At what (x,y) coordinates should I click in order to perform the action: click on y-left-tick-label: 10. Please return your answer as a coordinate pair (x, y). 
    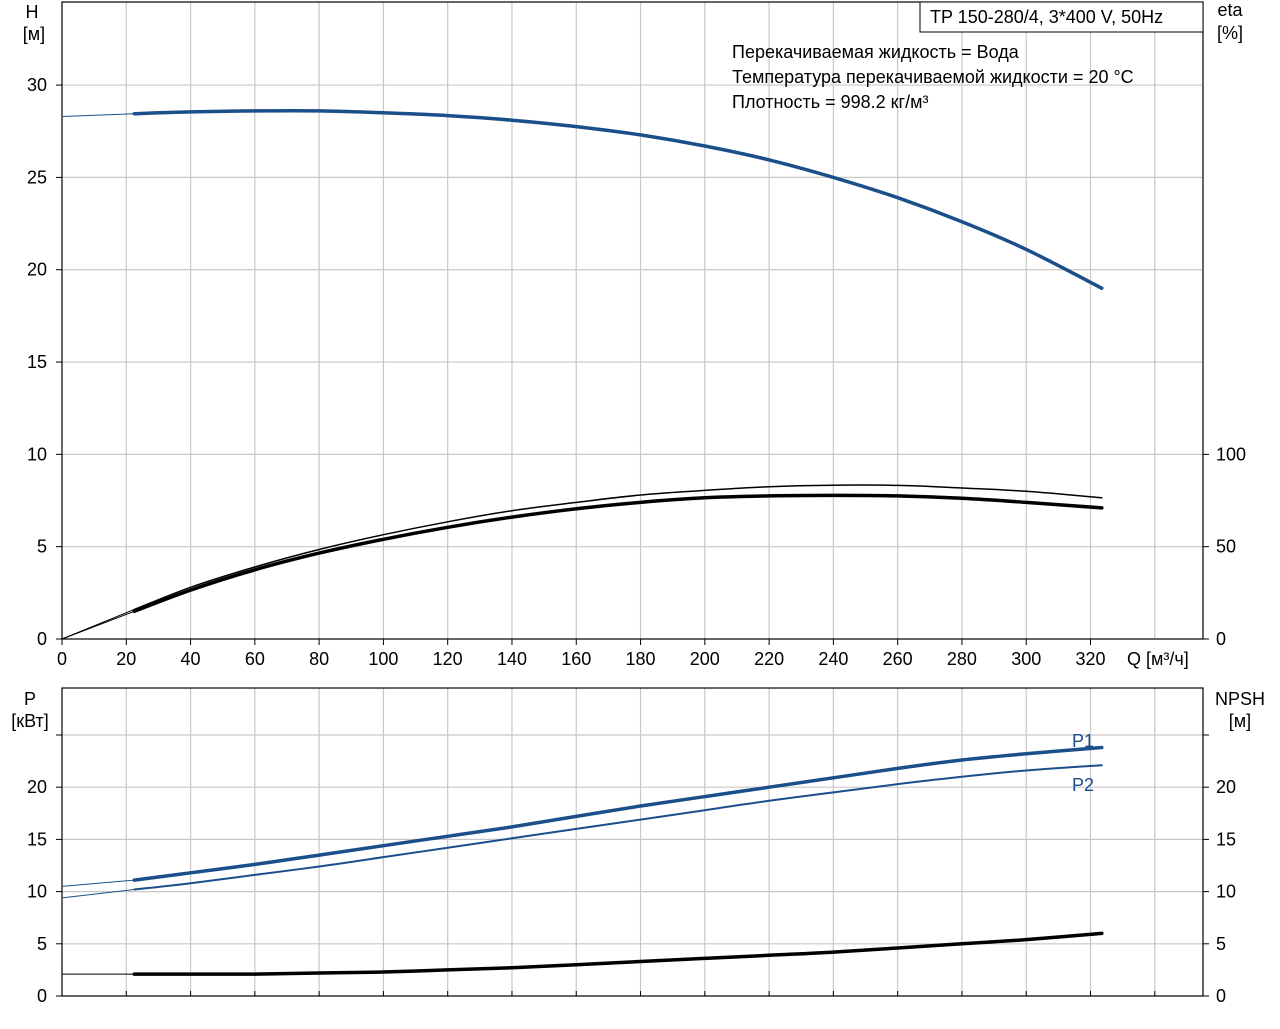
    Looking at the image, I should click on (37, 454).